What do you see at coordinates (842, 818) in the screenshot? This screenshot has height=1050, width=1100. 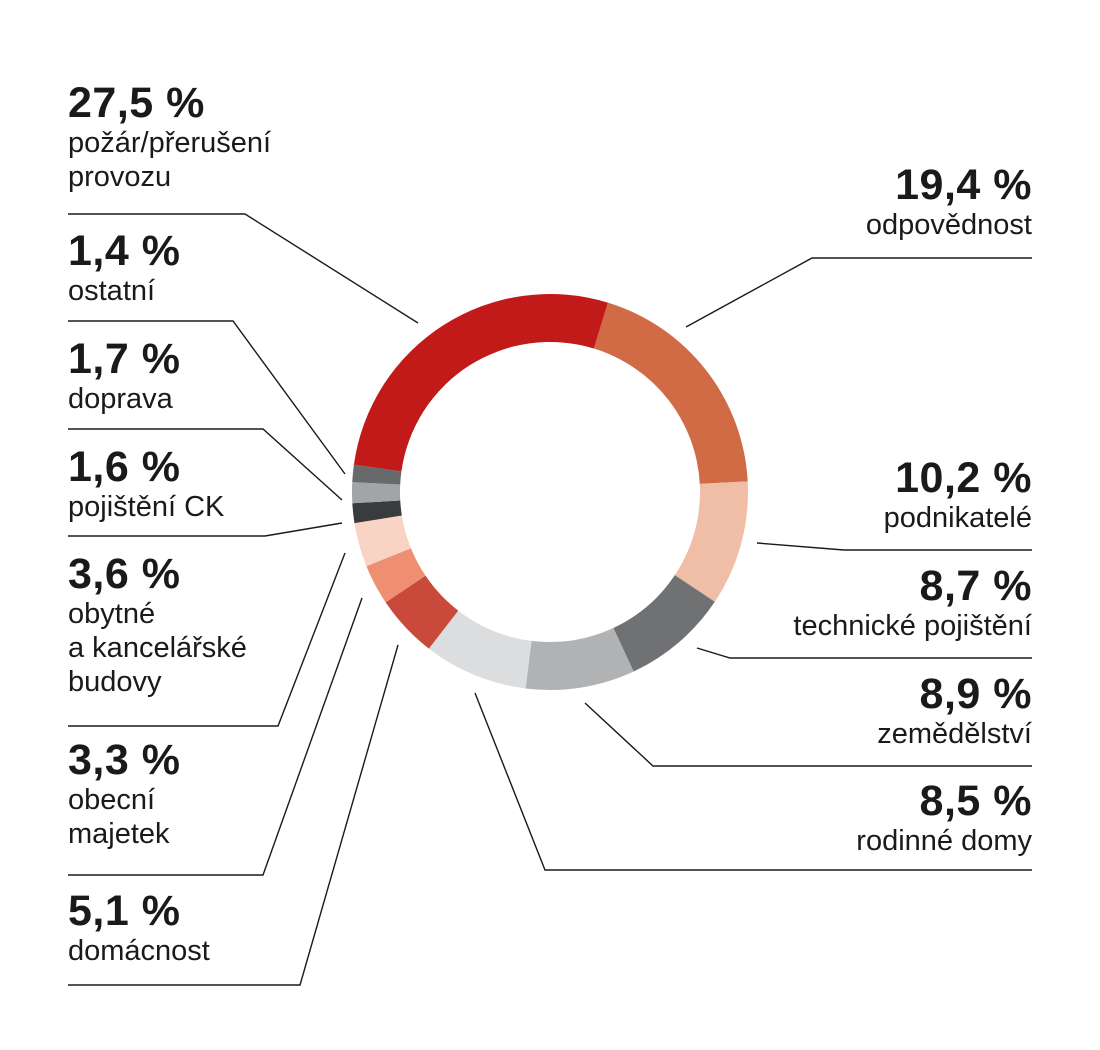 I see `label-rodinne: 8,5 % rodinné domy` at bounding box center [842, 818].